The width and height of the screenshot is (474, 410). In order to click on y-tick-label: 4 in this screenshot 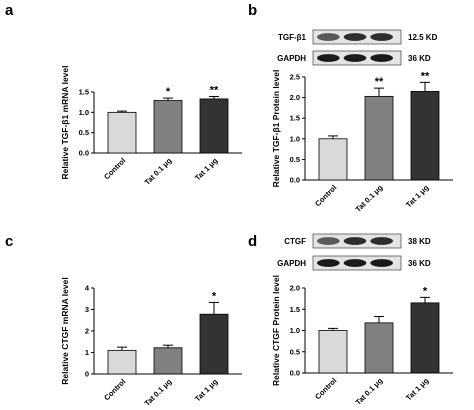, I will do `click(87, 288)`.